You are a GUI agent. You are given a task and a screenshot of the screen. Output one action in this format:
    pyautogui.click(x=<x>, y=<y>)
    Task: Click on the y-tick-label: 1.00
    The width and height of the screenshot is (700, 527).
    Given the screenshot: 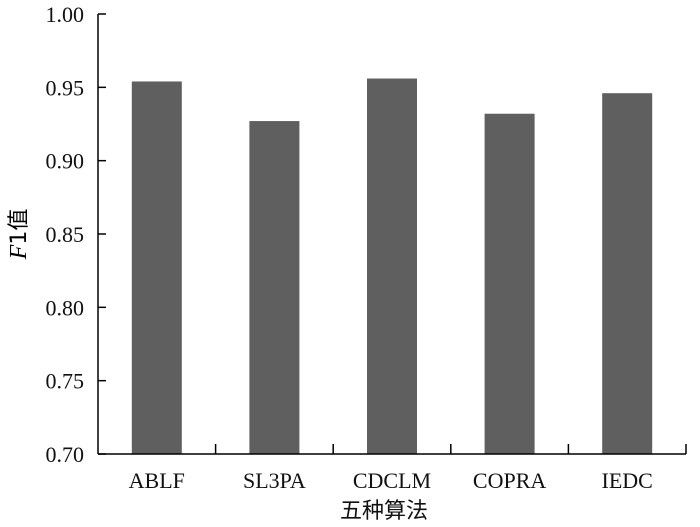 What is the action you would take?
    pyautogui.click(x=65, y=14)
    